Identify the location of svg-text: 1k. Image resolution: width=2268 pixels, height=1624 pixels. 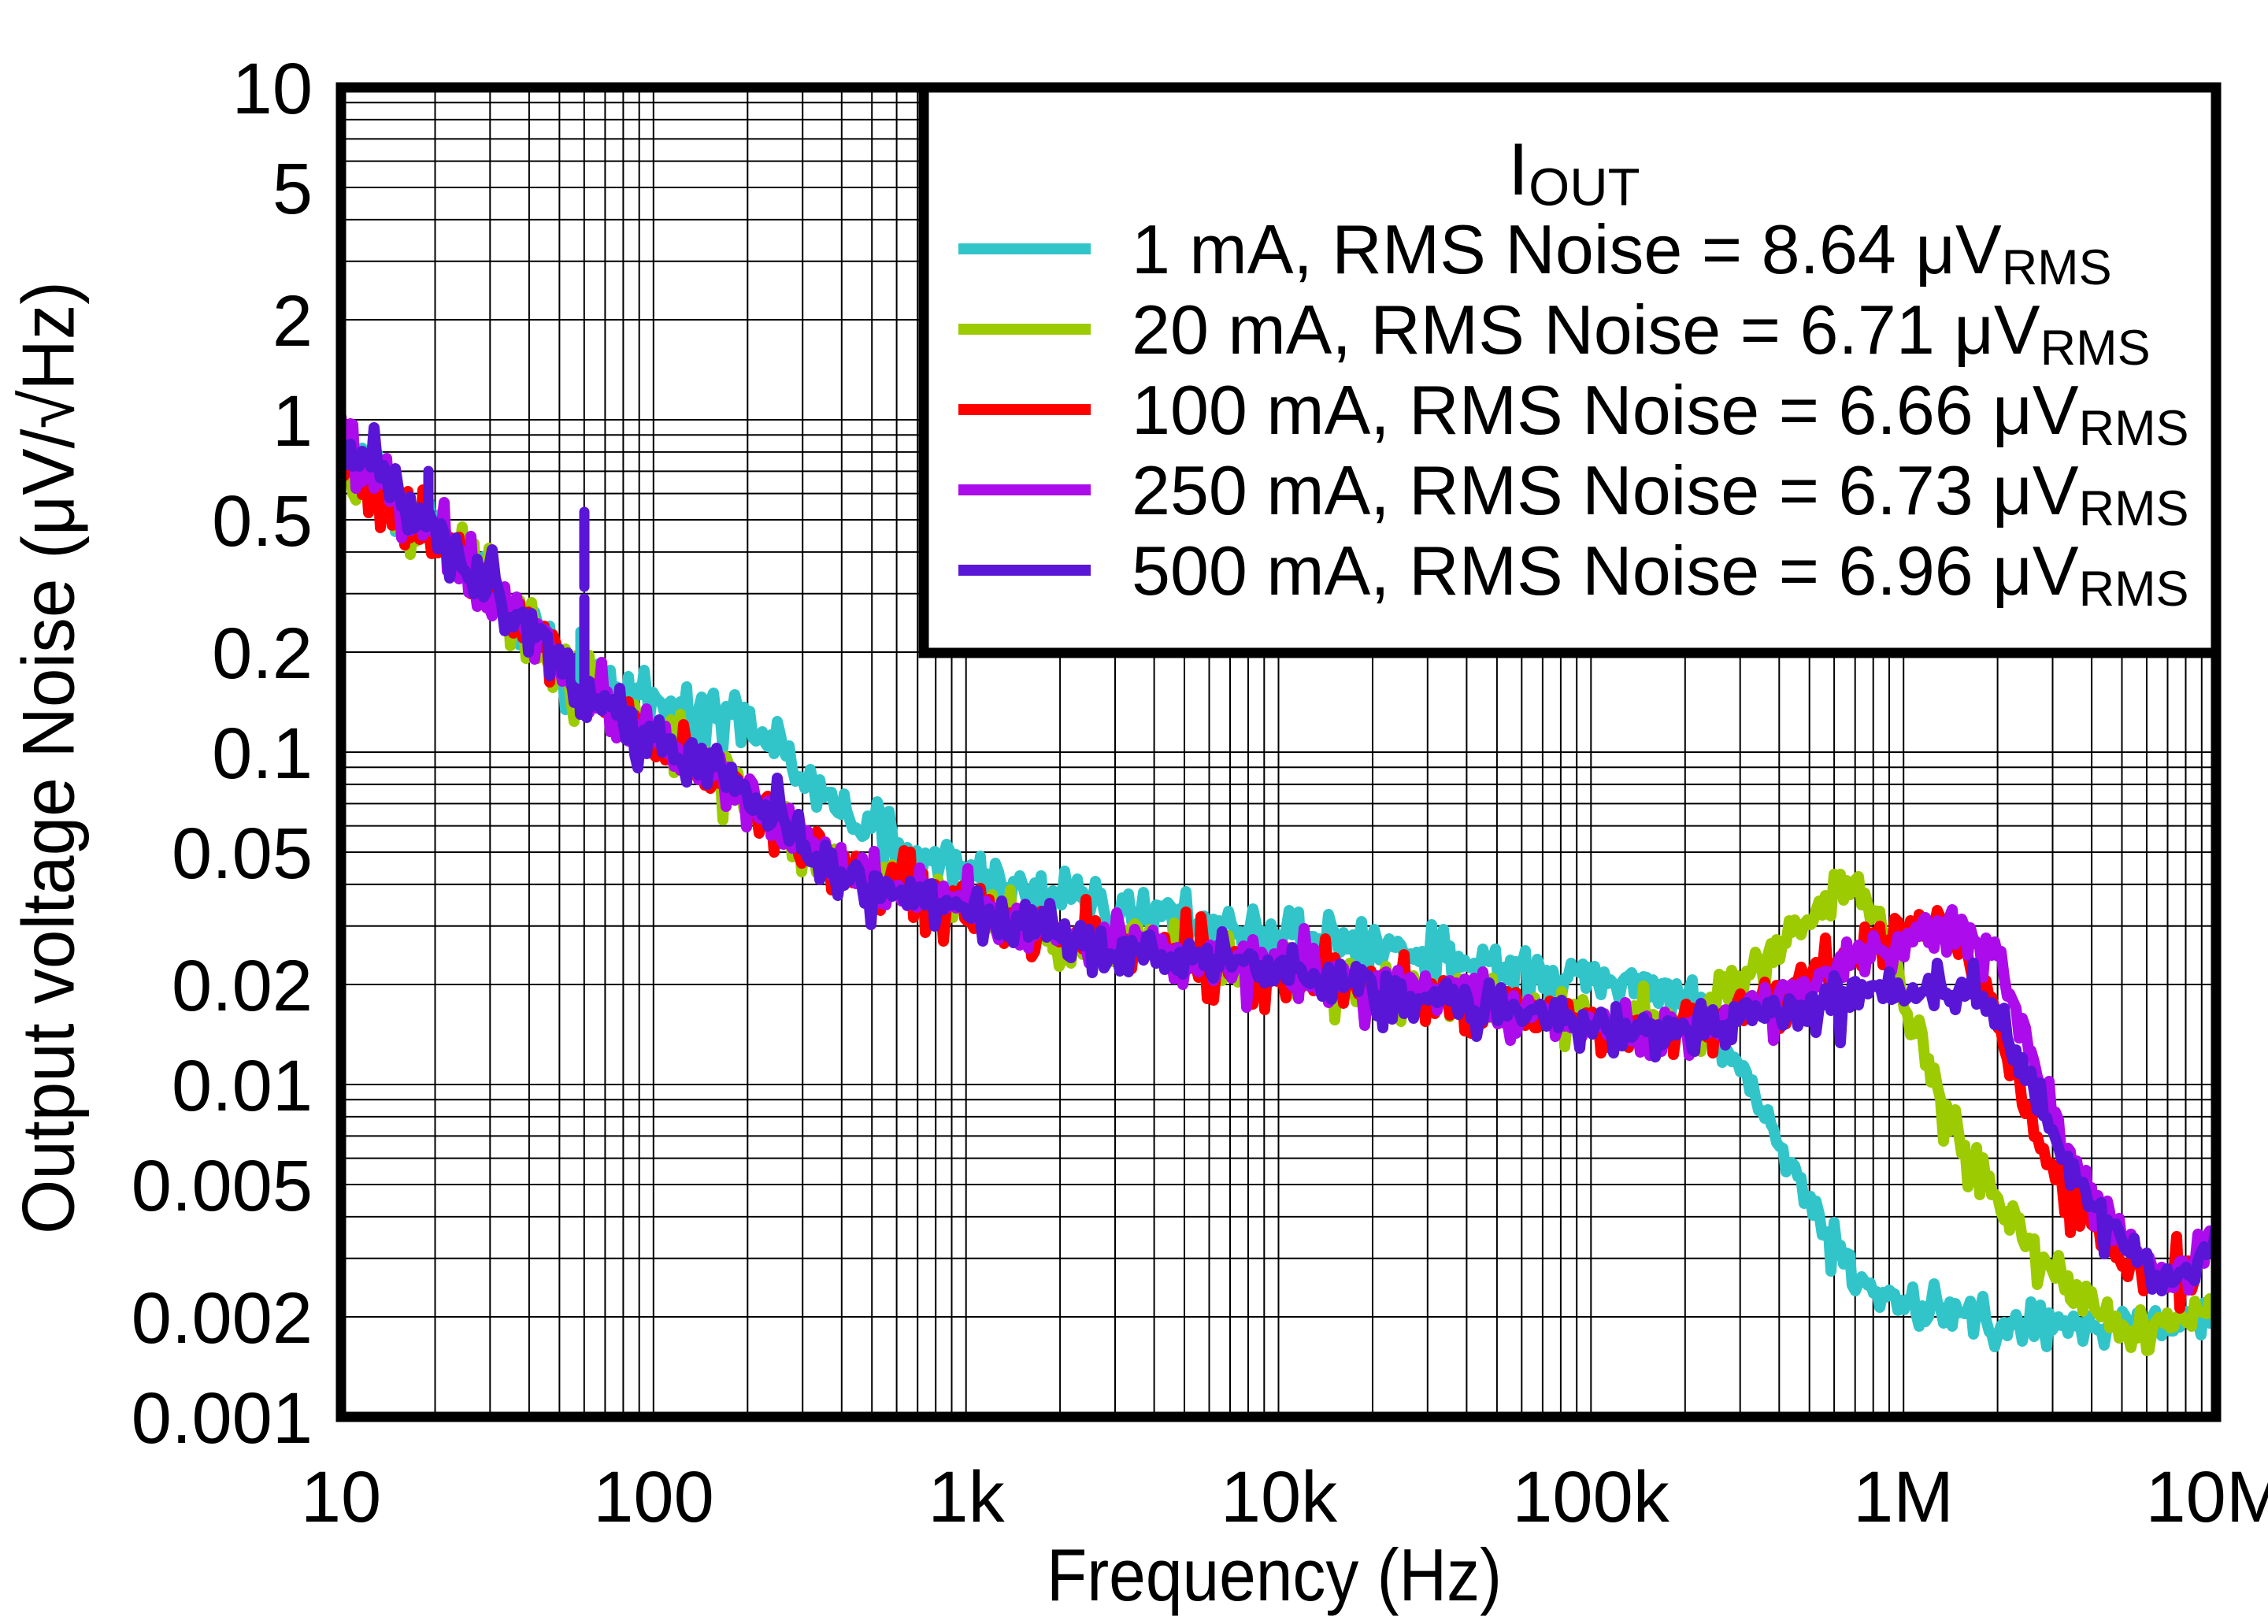
(966, 1497).